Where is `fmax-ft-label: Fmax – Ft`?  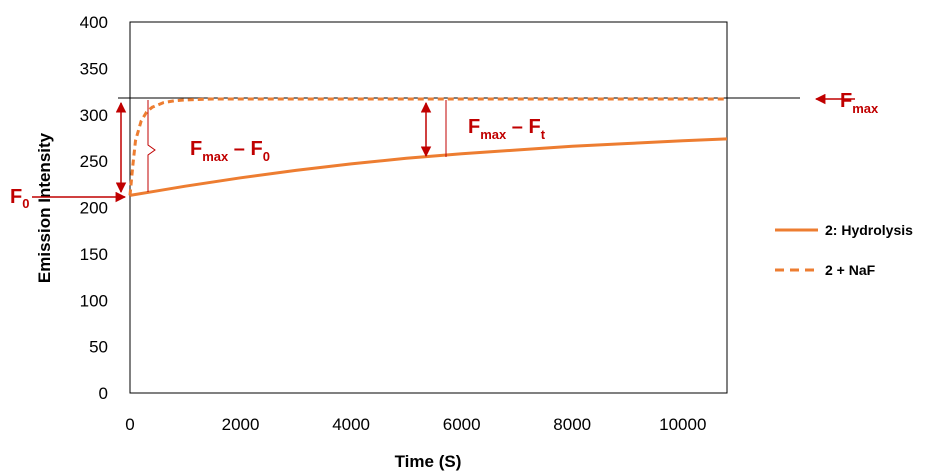 fmax-ft-label: Fmax – Ft is located at coordinates (507, 129).